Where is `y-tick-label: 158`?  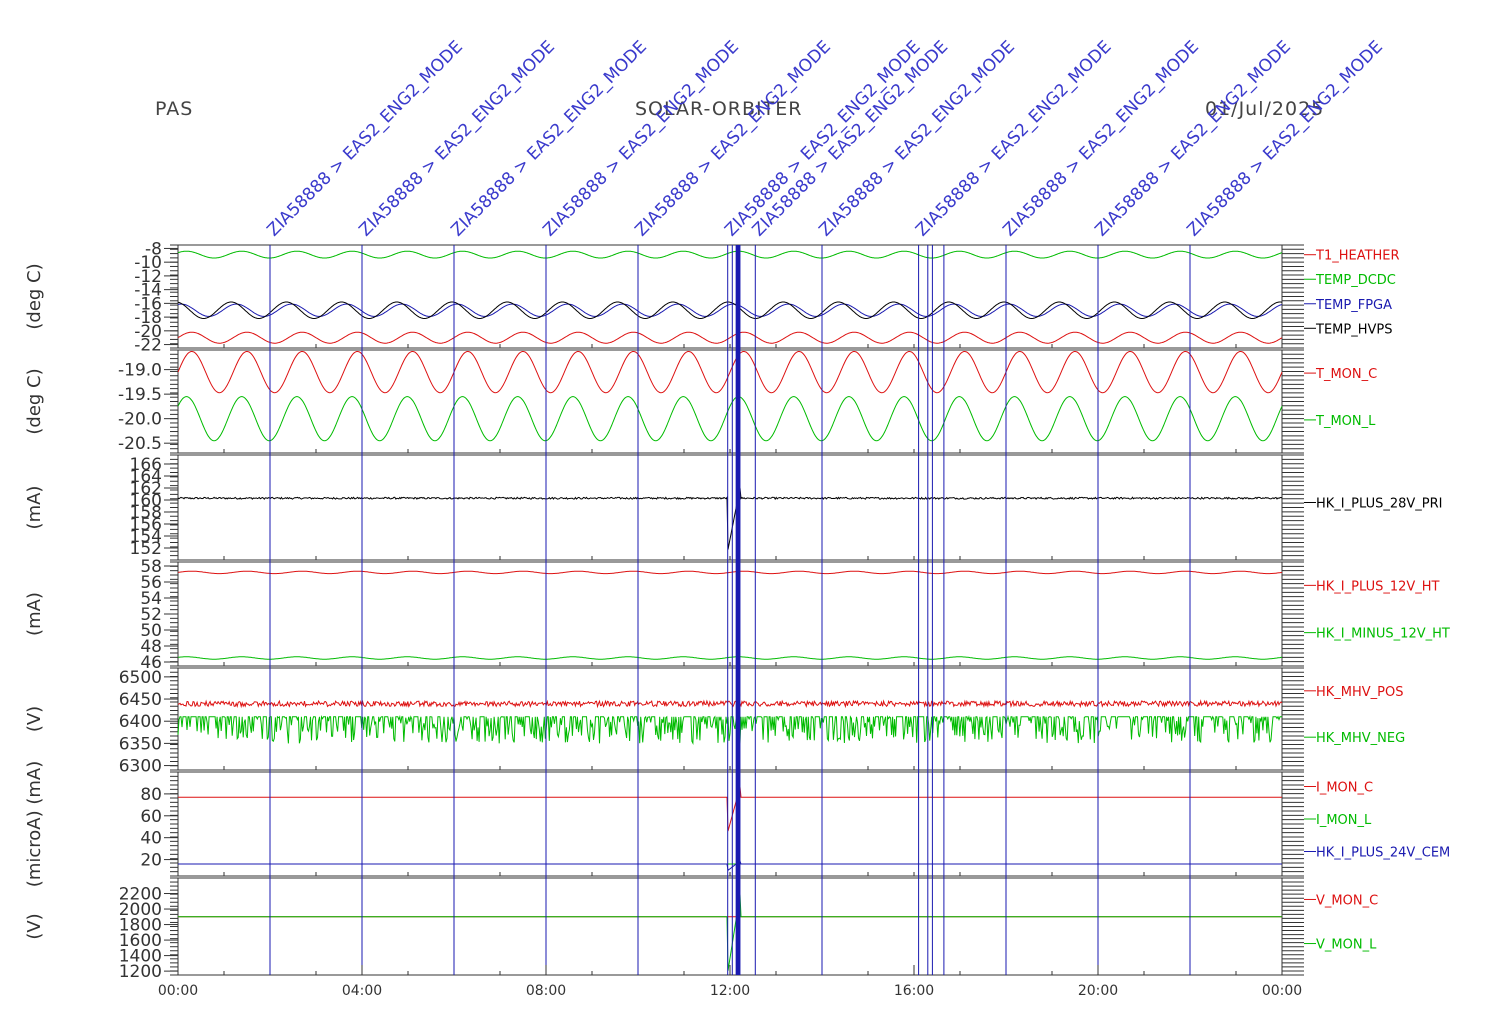 y-tick-label: 158 is located at coordinates (146, 513).